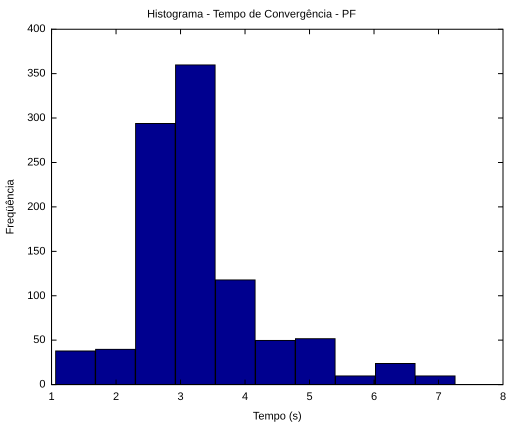  I want to click on x-tick-label: 4, so click(245, 397).